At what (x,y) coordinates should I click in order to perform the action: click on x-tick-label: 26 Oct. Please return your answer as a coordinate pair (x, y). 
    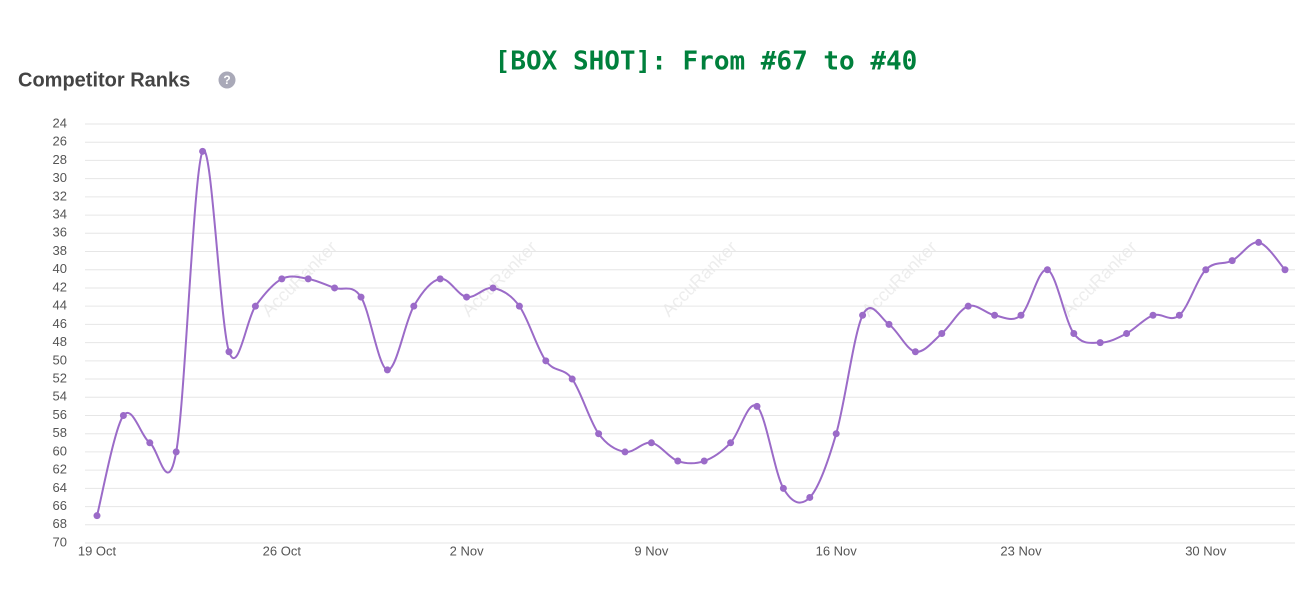
    Looking at the image, I should click on (282, 550).